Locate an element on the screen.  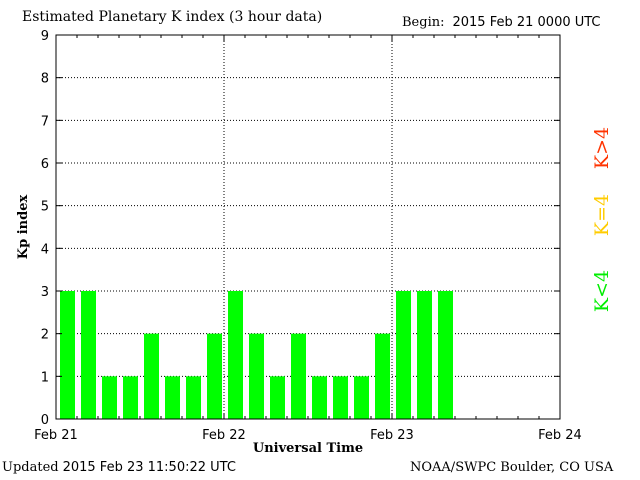
begin-time: Begin: 2015 Feb 21 0000 UTC is located at coordinates (501, 22).